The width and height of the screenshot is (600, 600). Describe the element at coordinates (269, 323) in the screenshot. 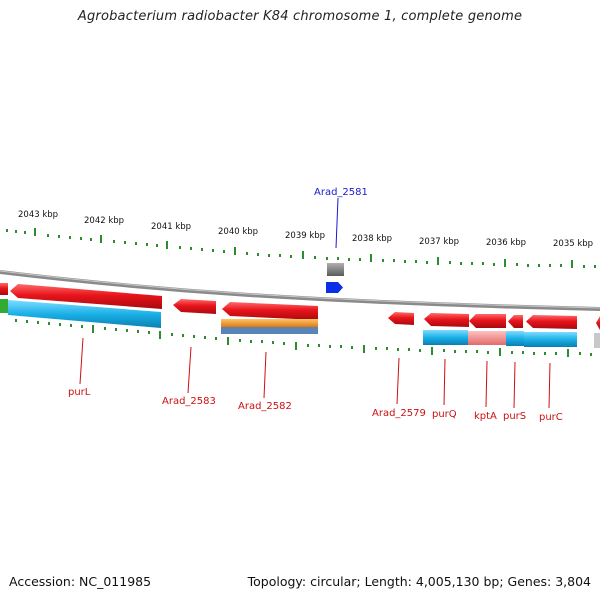

I see `orange-feature` at that location.